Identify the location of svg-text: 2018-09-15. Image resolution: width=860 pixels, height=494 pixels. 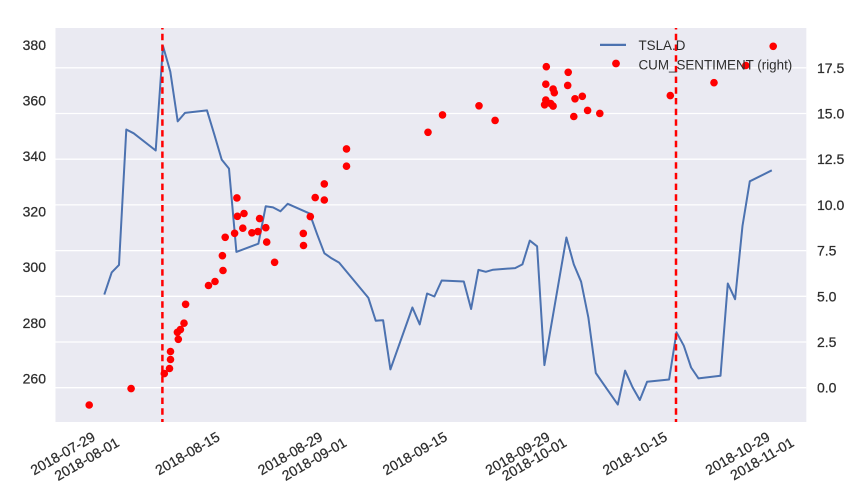
(415, 453).